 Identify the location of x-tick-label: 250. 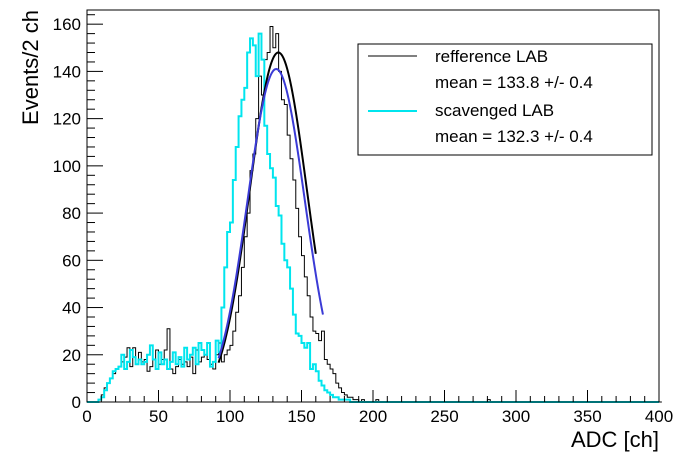
(444, 416).